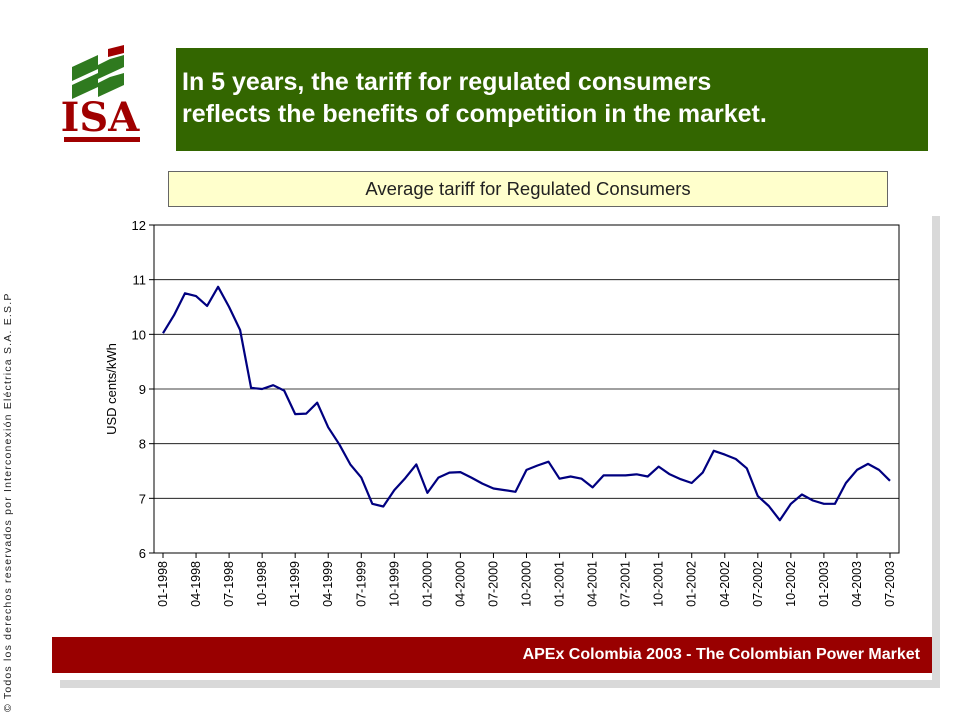 Image resolution: width=960 pixels, height=720 pixels. What do you see at coordinates (229, 584) in the screenshot?
I see `x-tick-label: 07-1998` at bounding box center [229, 584].